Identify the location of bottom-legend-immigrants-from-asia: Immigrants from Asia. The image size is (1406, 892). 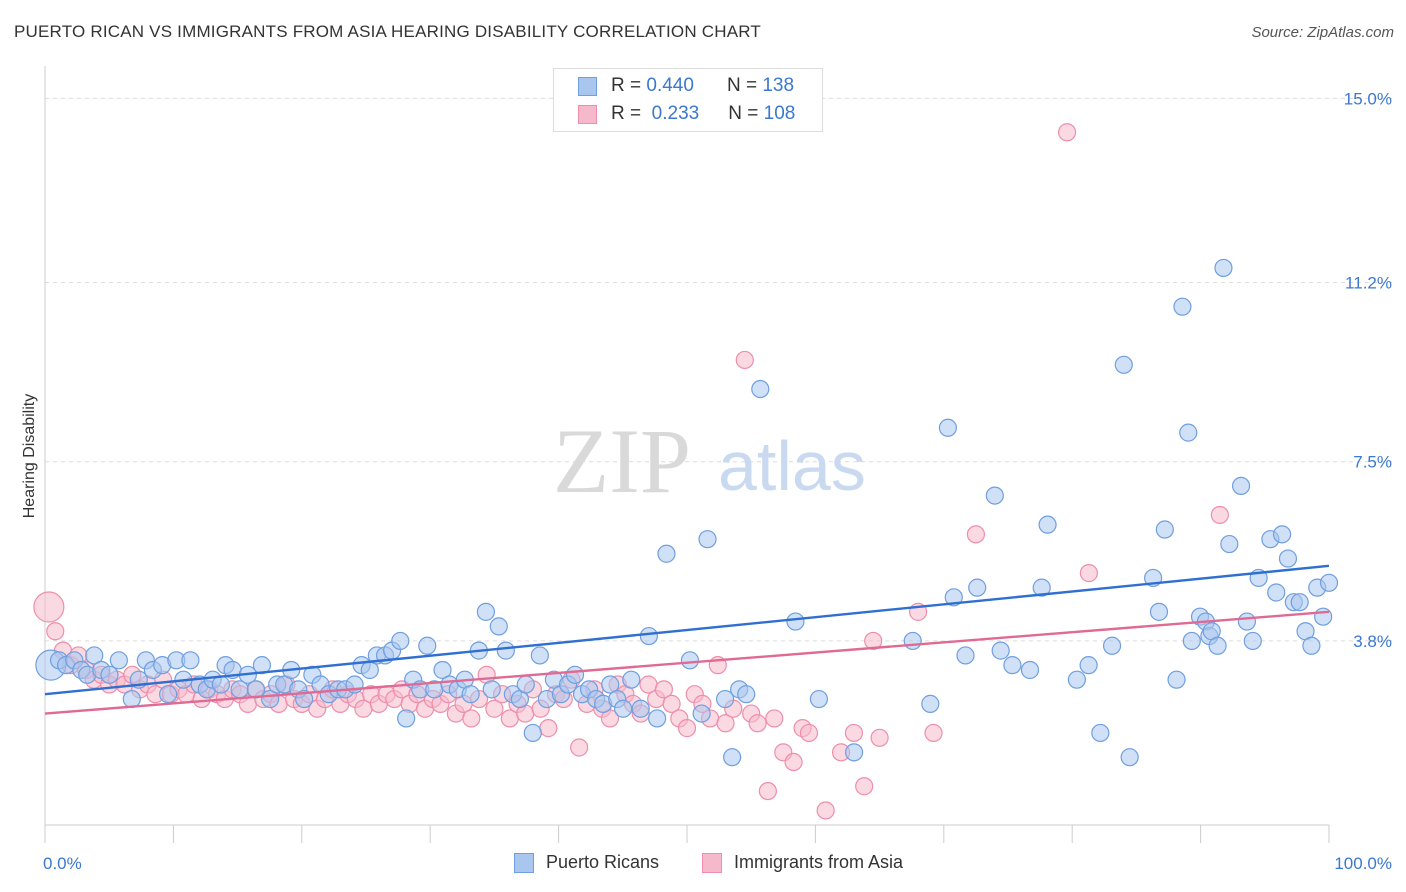
(802, 862).